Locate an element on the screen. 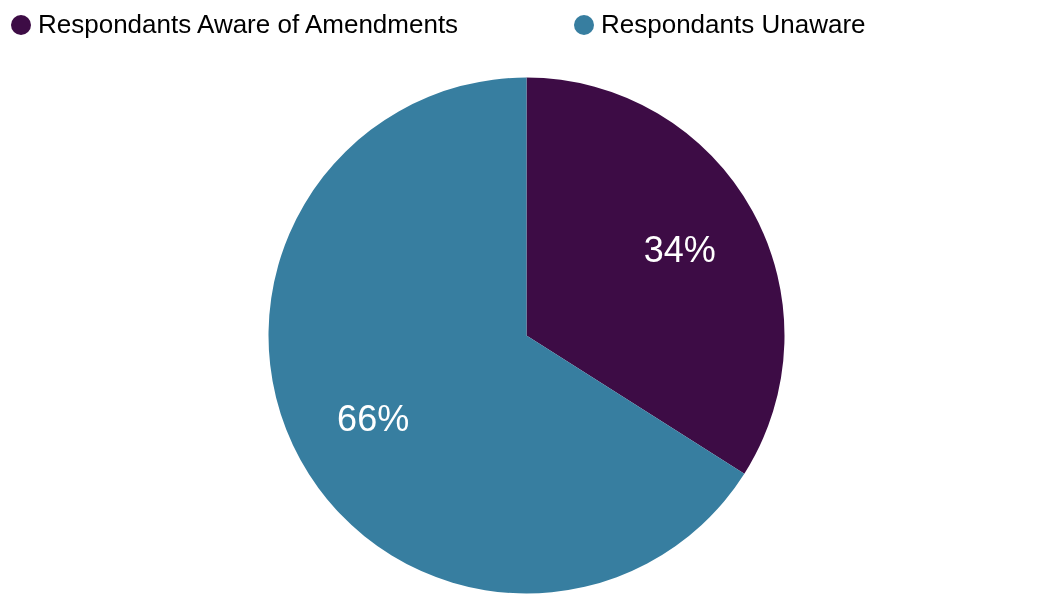  data-label: 66% is located at coordinates (373, 418).